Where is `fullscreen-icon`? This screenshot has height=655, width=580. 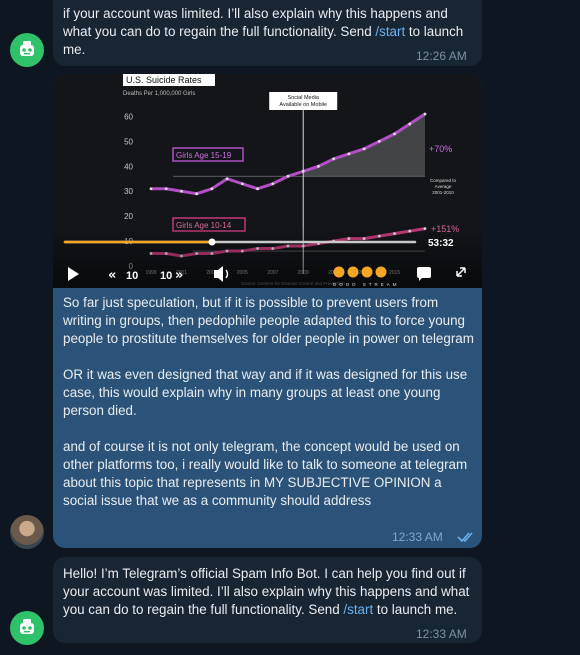 fullscreen-icon is located at coordinates (461, 272).